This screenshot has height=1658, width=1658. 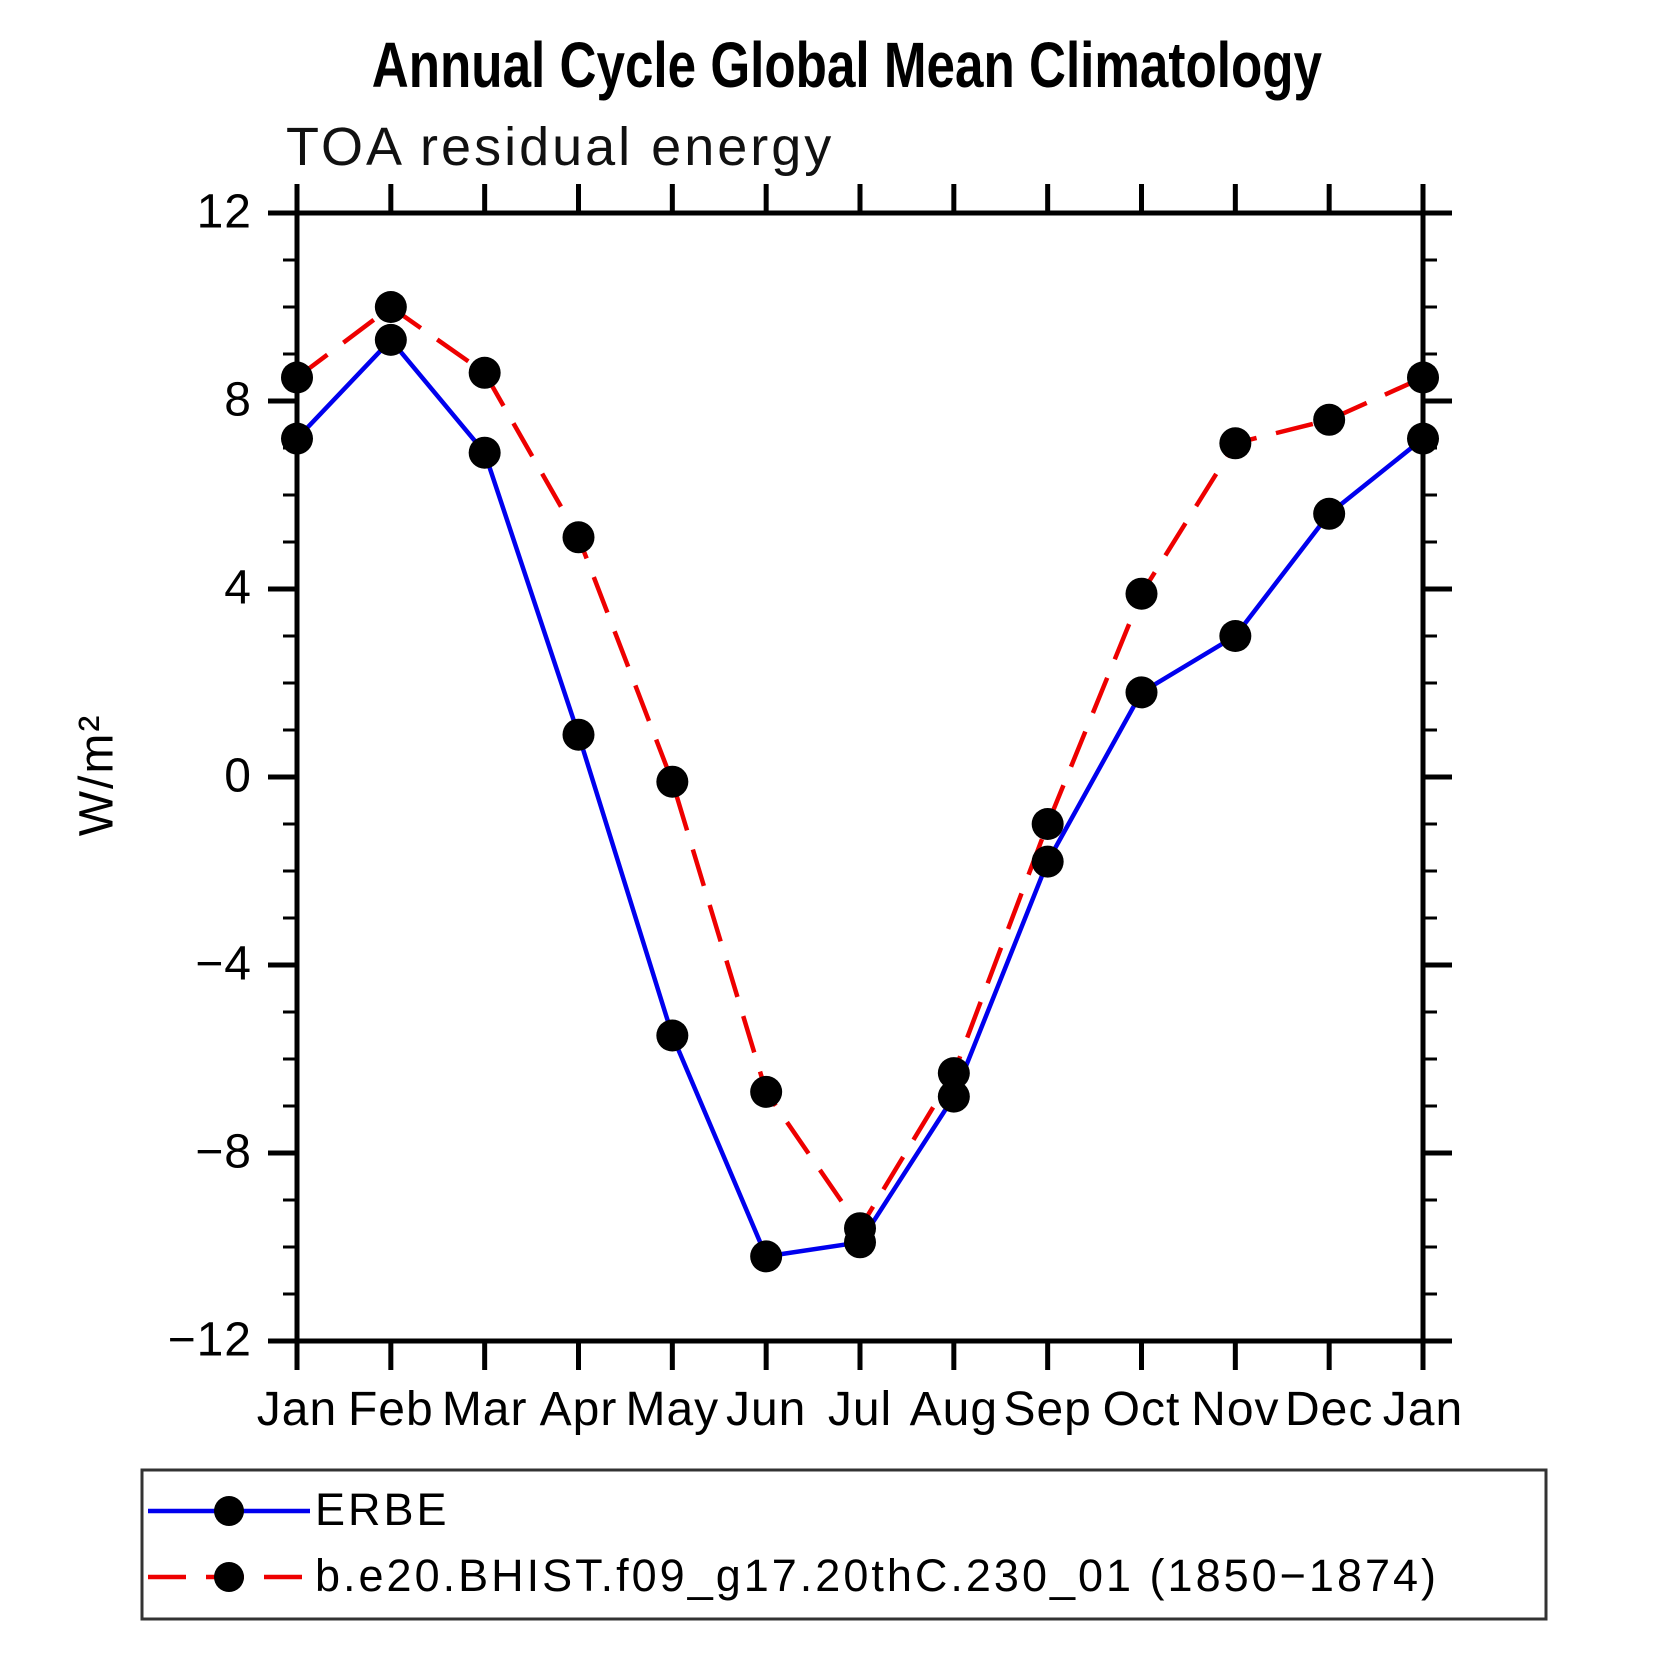 What do you see at coordinates (238, 776) in the screenshot?
I see `y-axis-tick-label: 0` at bounding box center [238, 776].